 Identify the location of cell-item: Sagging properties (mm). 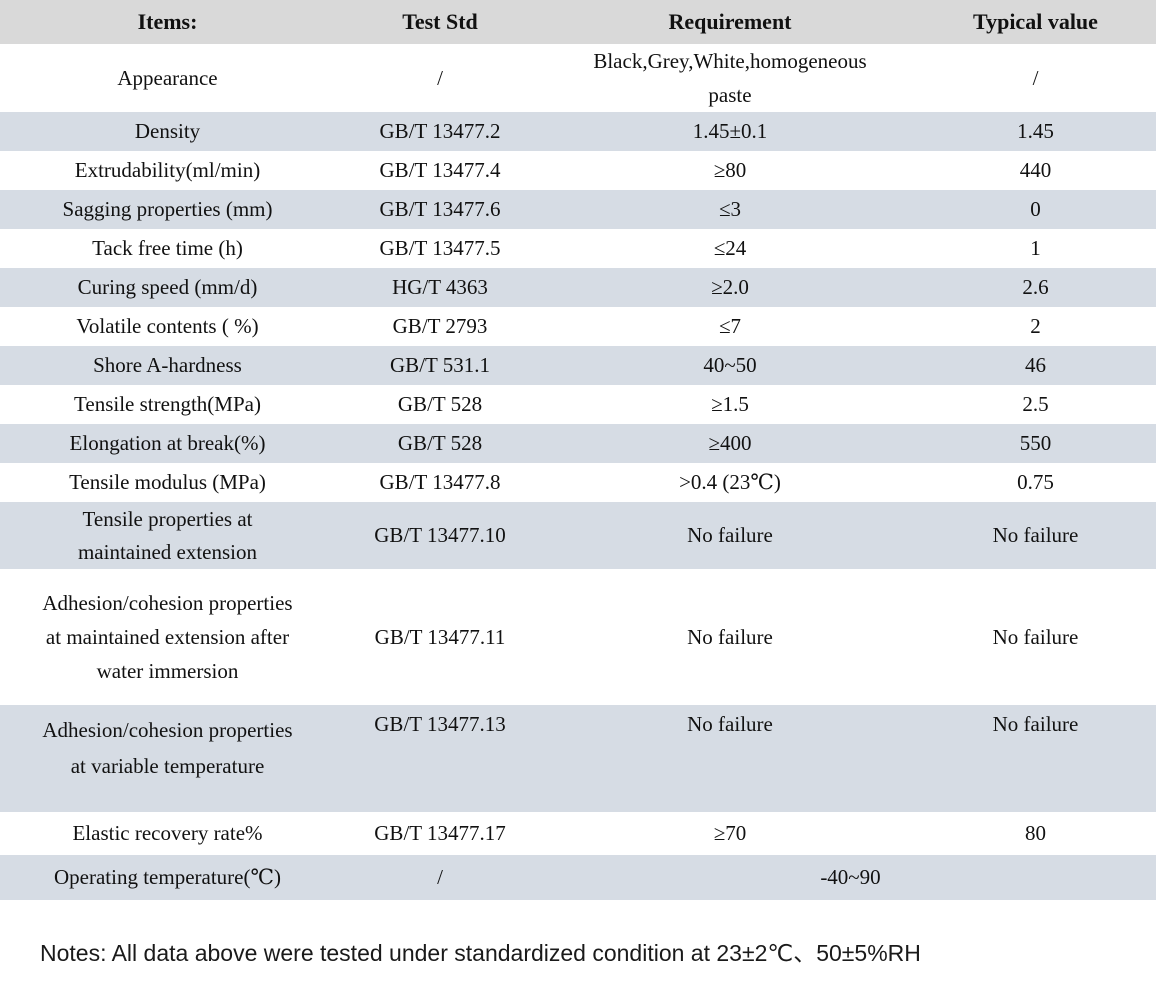
(167, 209).